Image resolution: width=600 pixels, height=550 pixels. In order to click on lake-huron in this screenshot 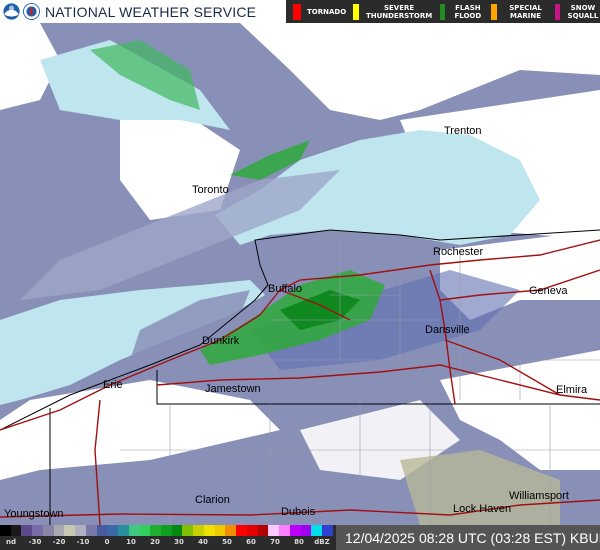, I will do `click(135, 85)`.